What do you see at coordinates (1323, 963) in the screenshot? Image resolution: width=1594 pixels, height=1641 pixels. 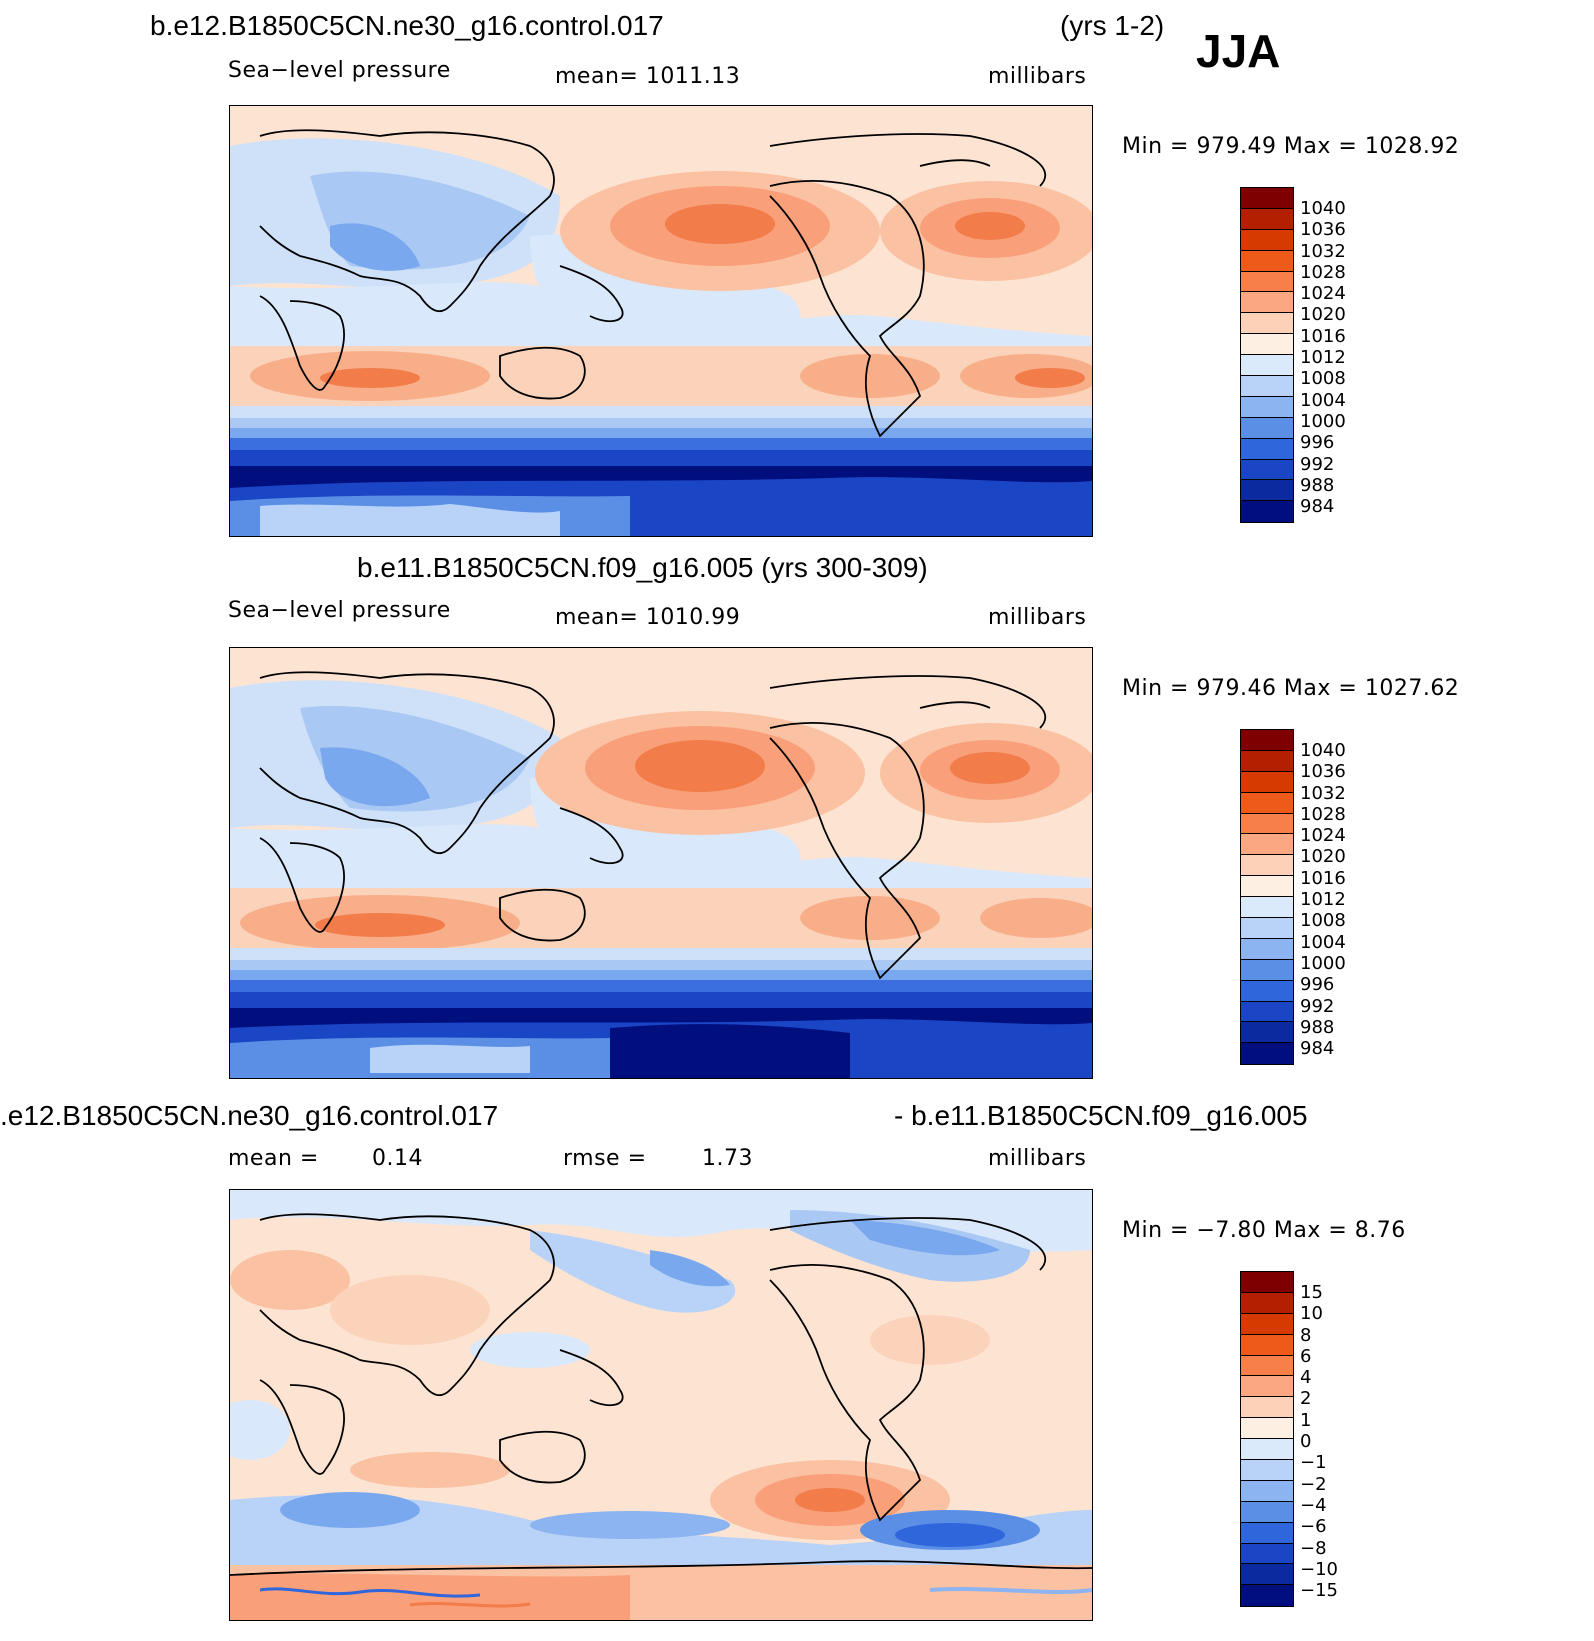 I see `colorbar-label: 1000` at bounding box center [1323, 963].